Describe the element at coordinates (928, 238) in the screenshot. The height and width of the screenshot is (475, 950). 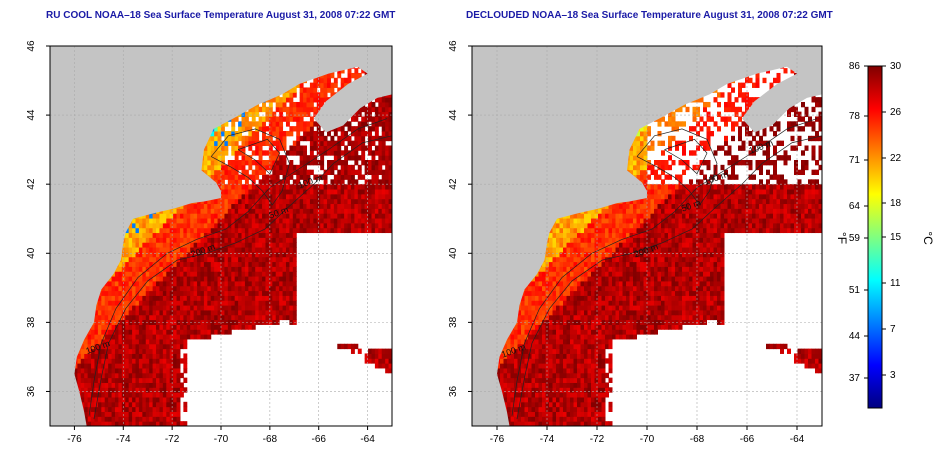
I see `colorbar-c-unit: °C` at that location.